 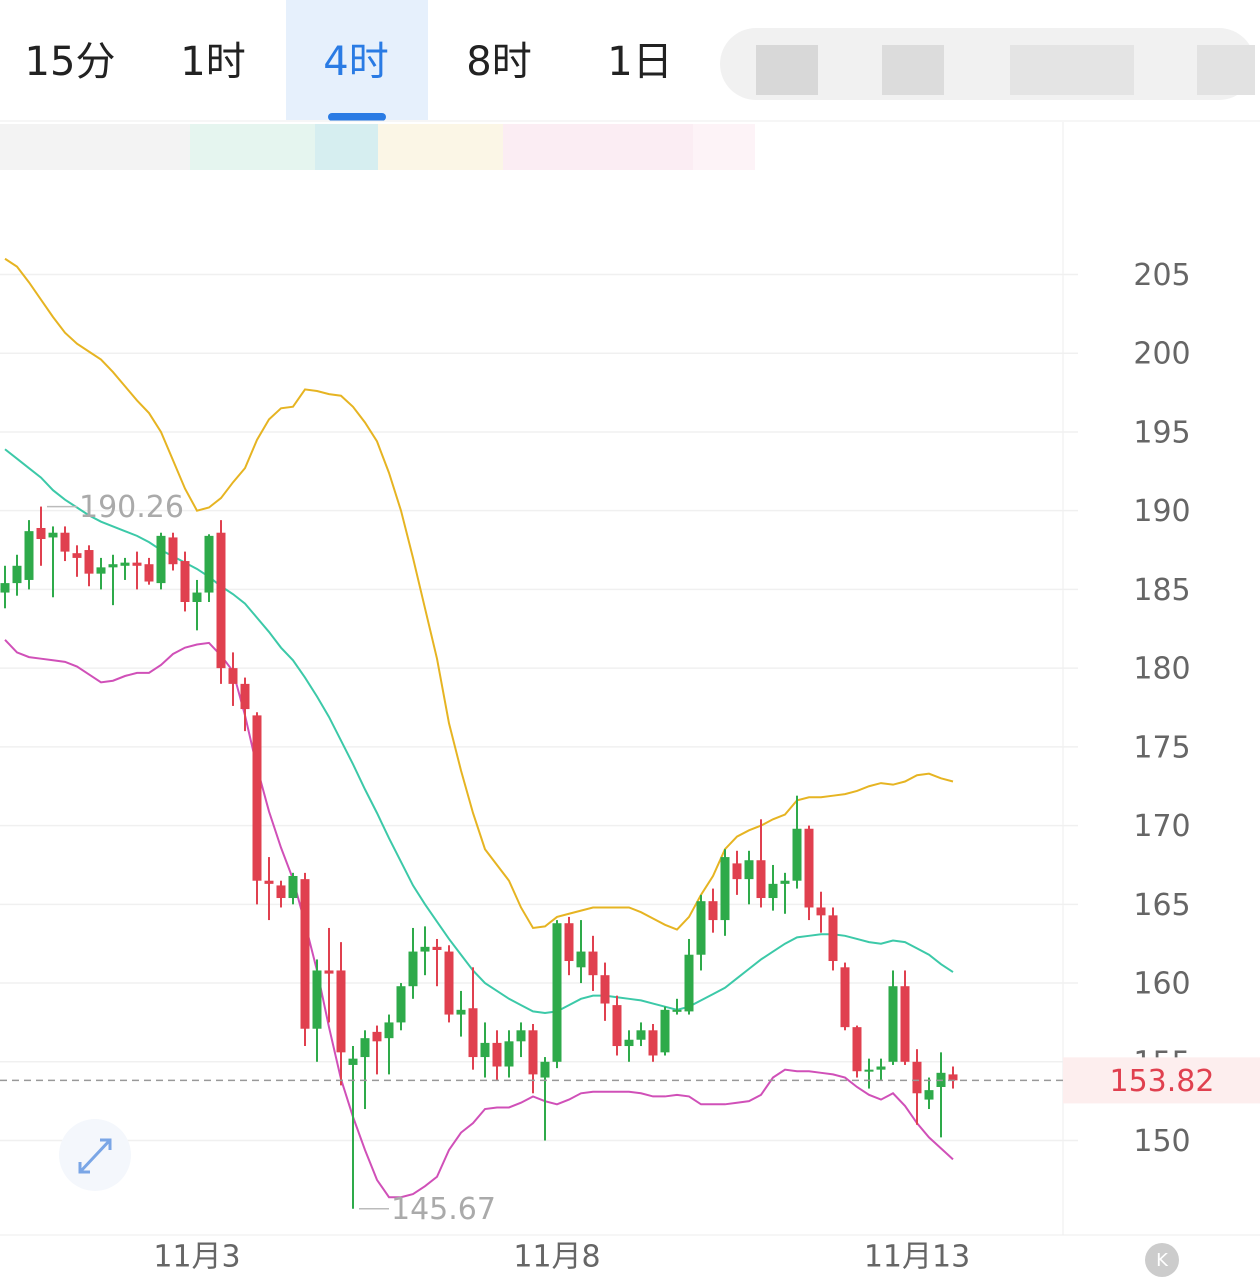 I want to click on active-tab-indicator, so click(x=357, y=117).